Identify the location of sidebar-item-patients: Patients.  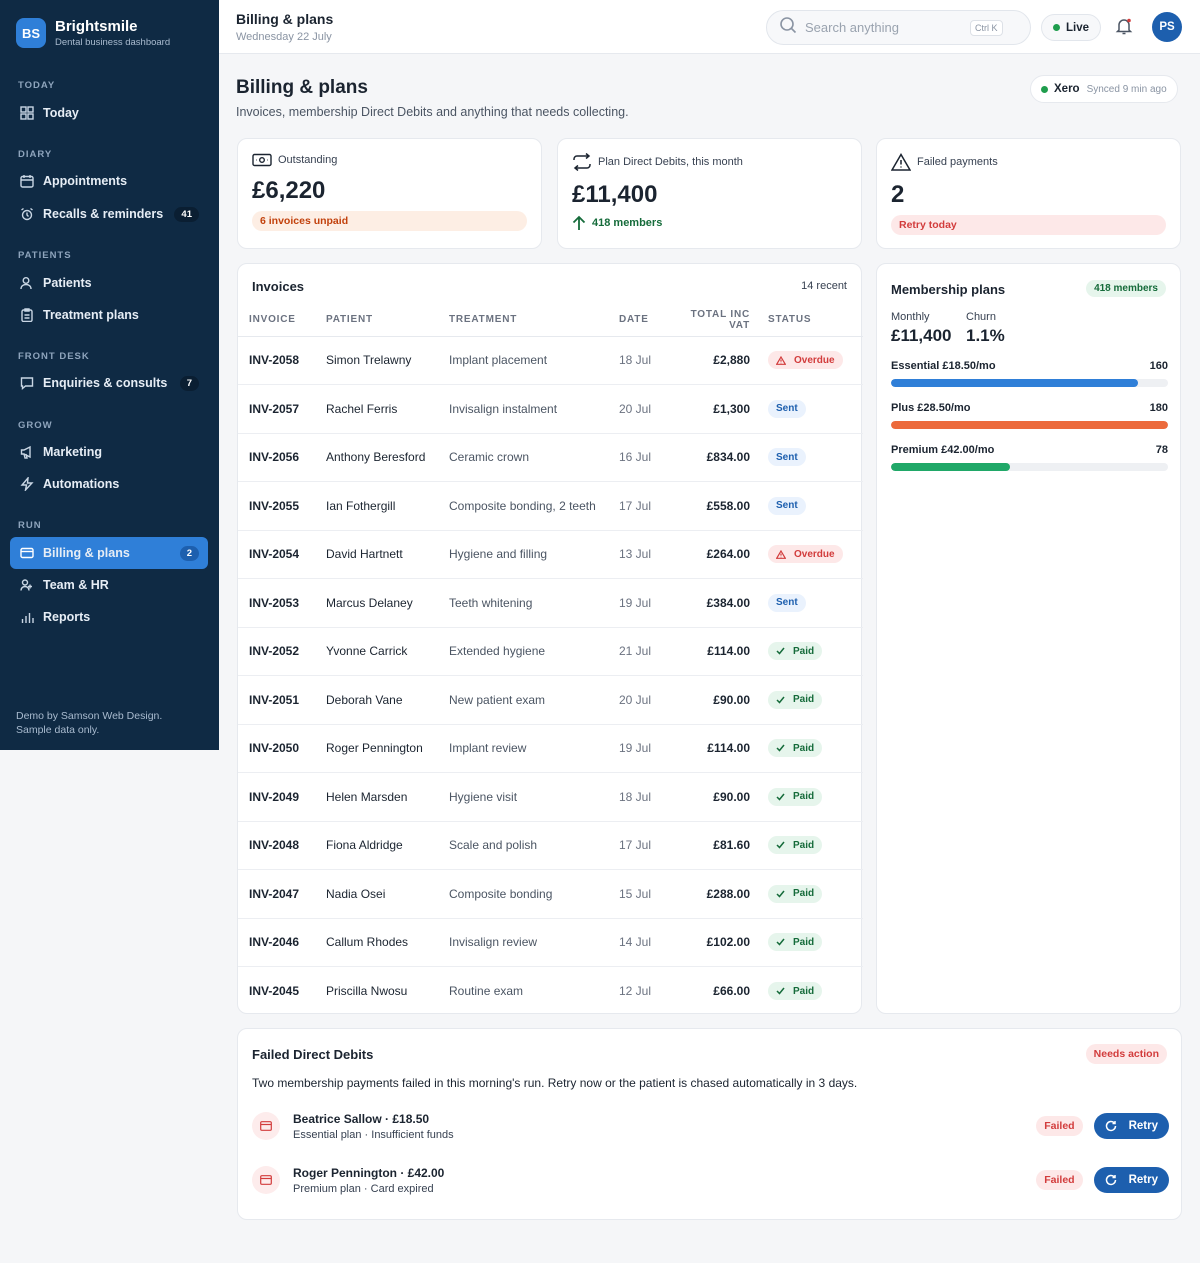
(109, 283).